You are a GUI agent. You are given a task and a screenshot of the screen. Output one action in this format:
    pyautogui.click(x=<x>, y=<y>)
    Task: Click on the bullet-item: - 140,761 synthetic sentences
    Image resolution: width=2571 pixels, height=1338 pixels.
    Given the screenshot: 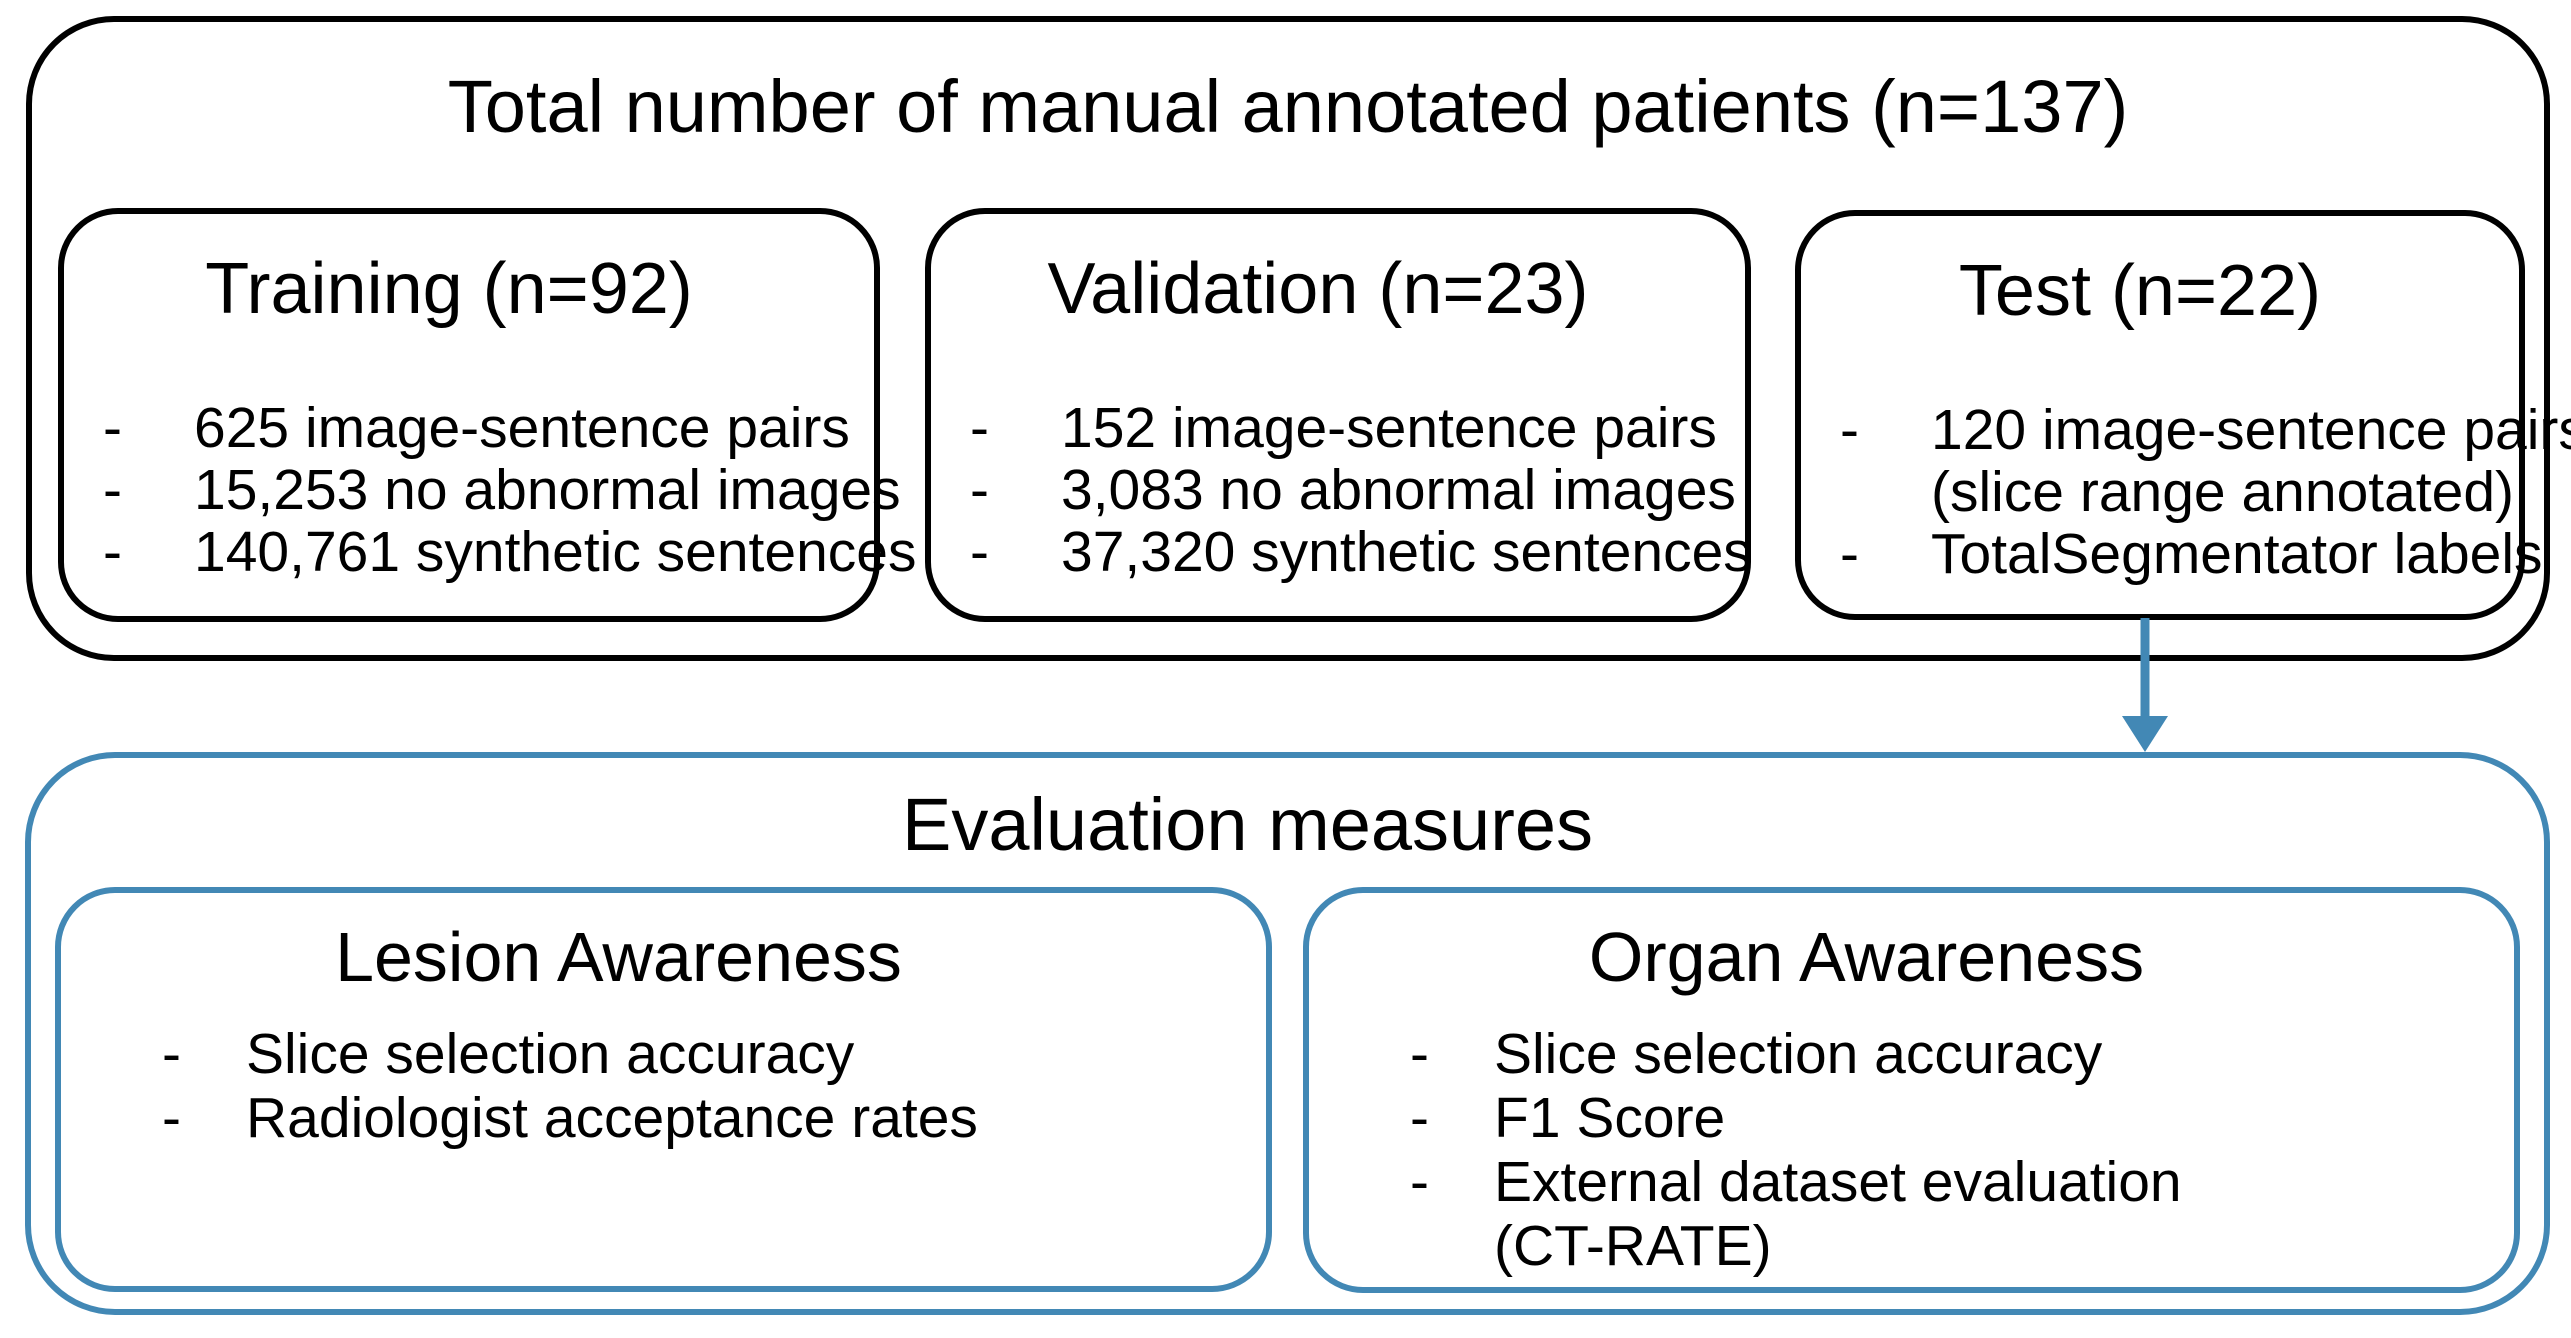 What is the action you would take?
    pyautogui.click(x=503, y=551)
    